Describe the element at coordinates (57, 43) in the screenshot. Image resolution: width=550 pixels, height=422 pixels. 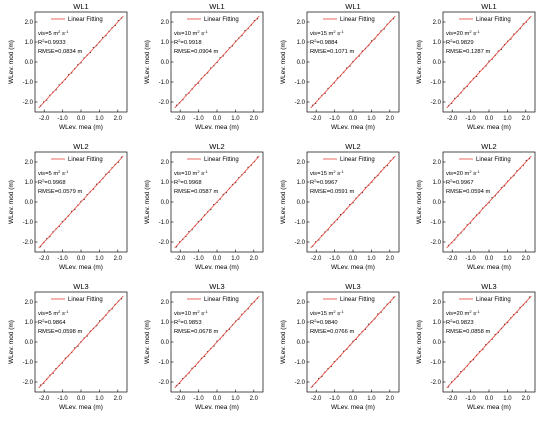
I see `r2-value: 0.9933` at that location.